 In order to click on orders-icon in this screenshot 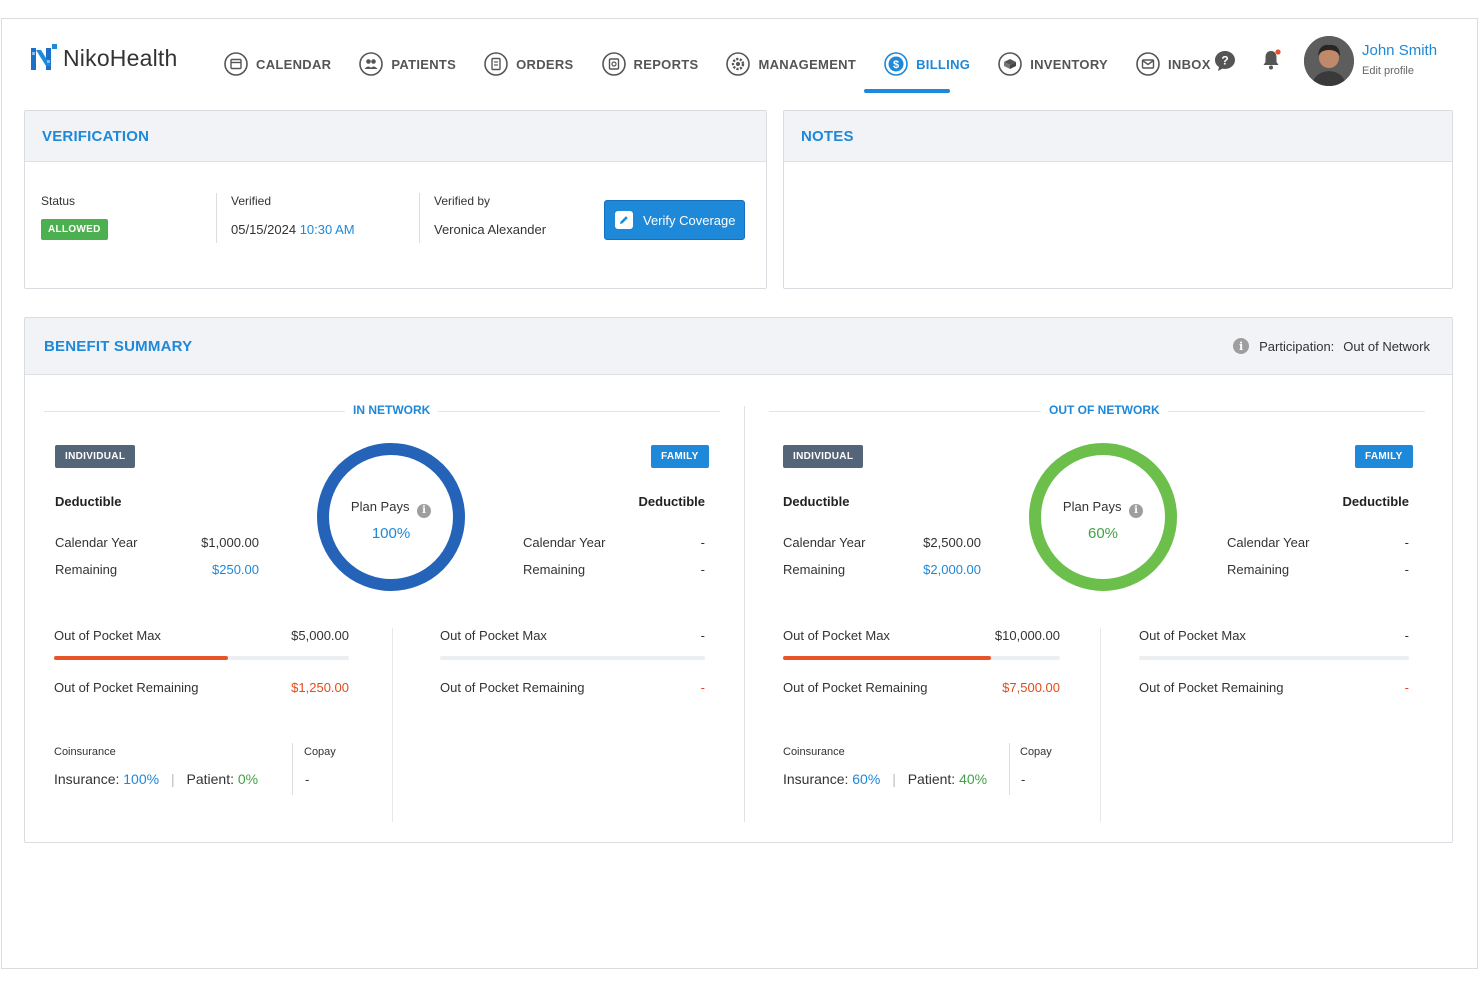, I will do `click(496, 64)`.